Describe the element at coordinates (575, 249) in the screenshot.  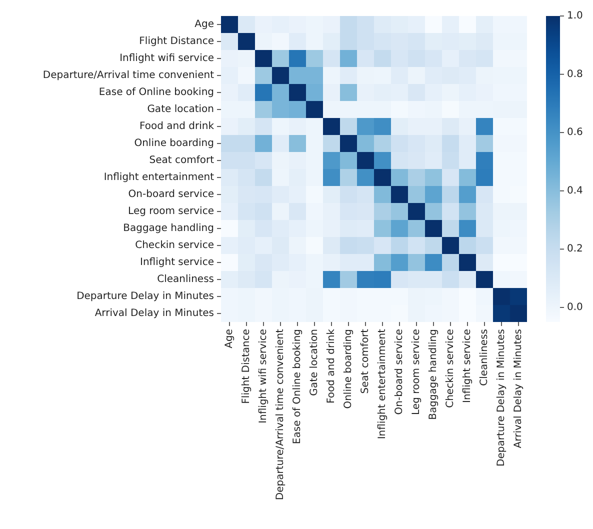
I see `color-bar-label: 0.2` at that location.